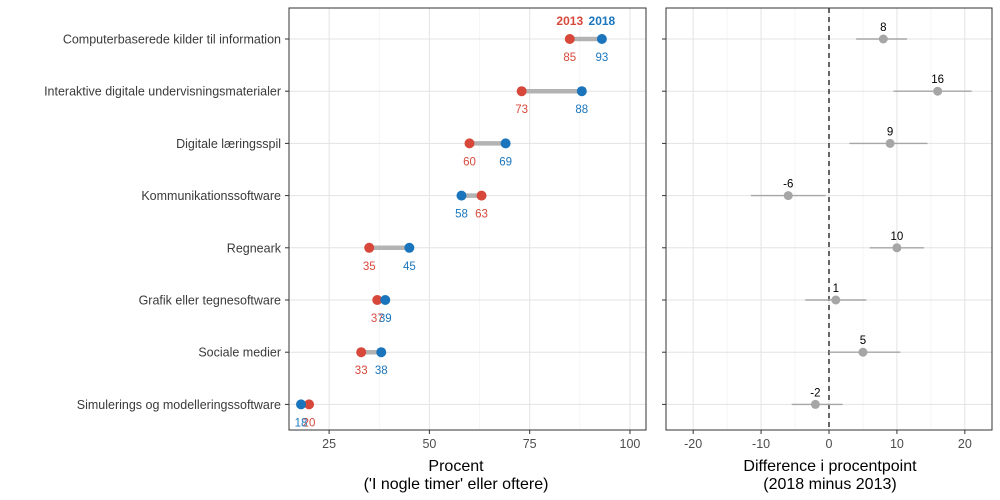 This screenshot has width=1000, height=500. I want to click on legend: 2013 2018, so click(585, 21).